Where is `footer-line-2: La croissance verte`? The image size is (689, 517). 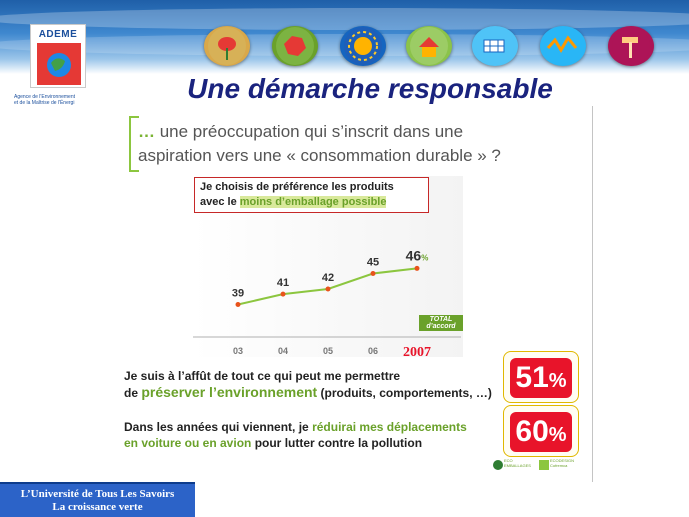 footer-line-2: La croissance verte is located at coordinates (97, 507).